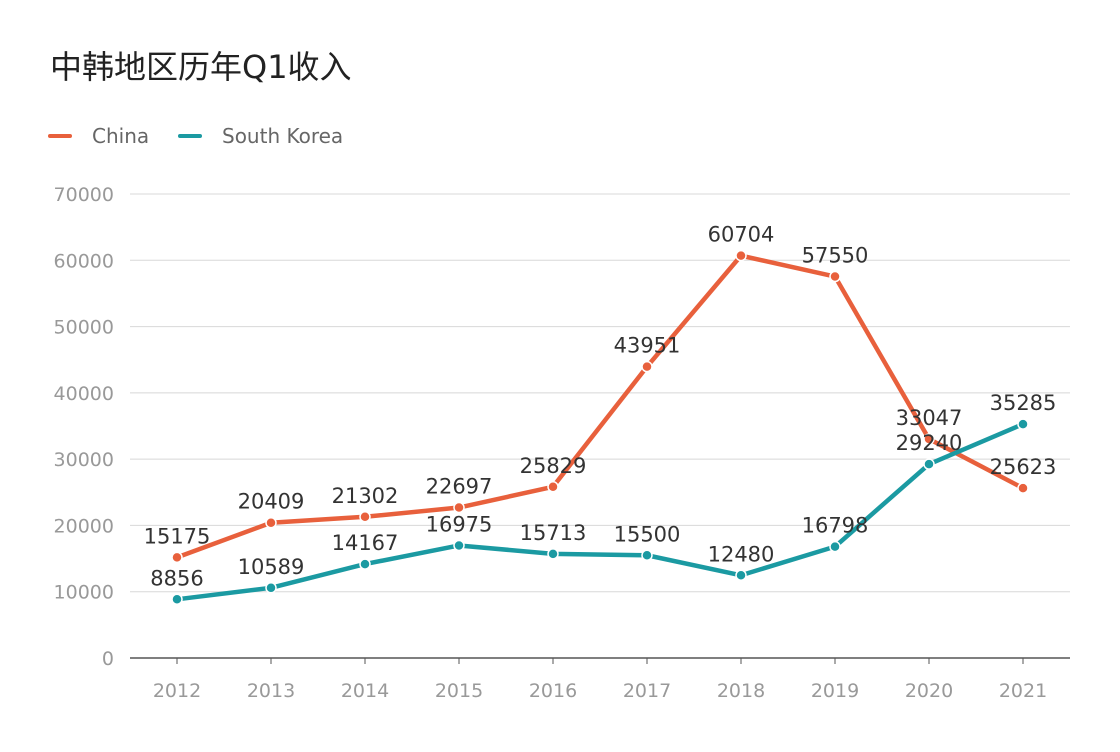  I want to click on data-label: 29240, so click(929, 443).